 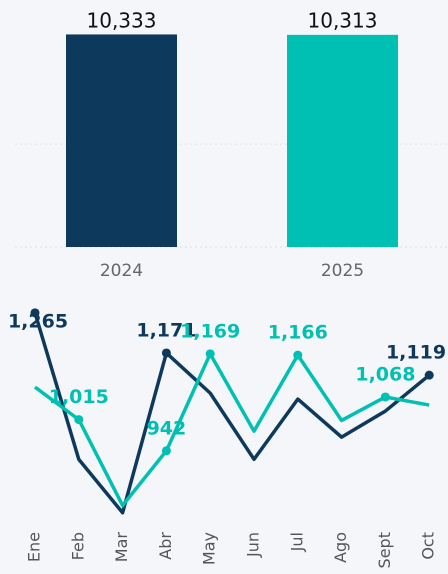 What do you see at coordinates (416, 353) in the screenshot?
I see `data-label: 1,119` at bounding box center [416, 353].